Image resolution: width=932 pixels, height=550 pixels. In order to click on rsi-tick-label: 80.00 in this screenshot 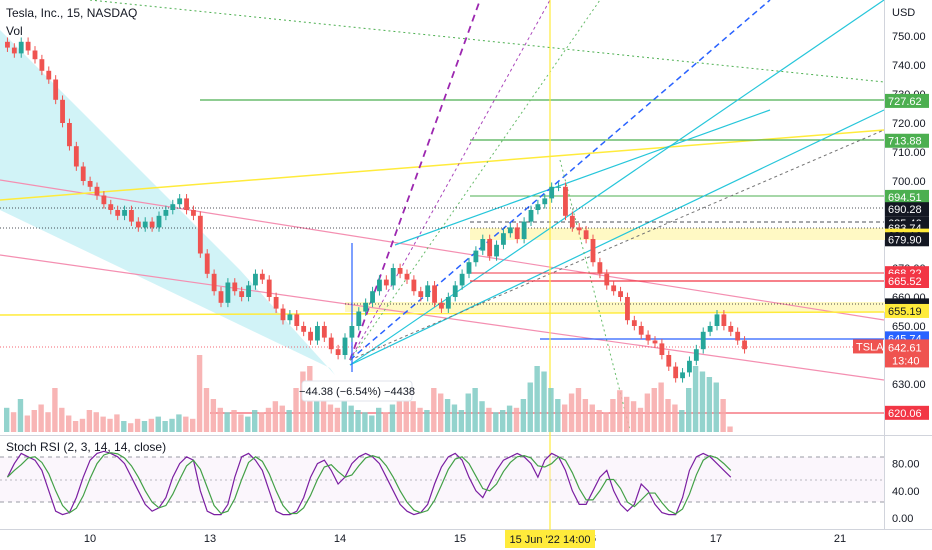, I will do `click(906, 465)`.